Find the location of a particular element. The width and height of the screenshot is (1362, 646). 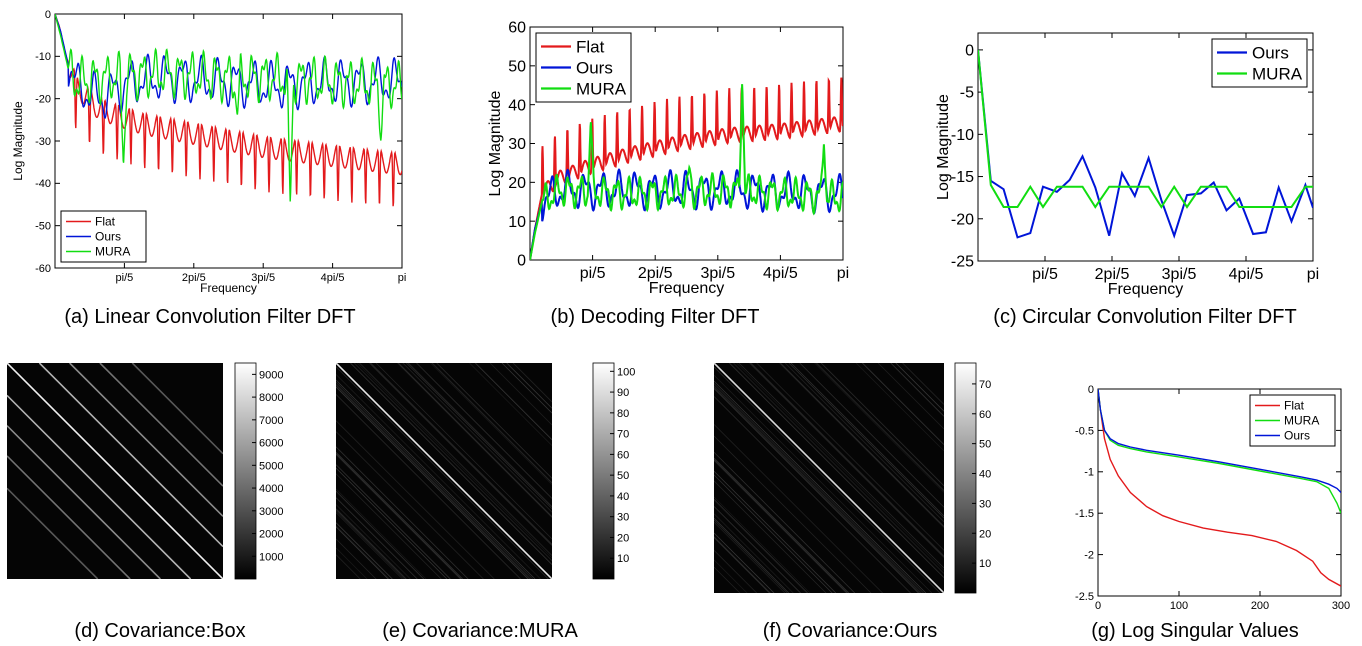

colorbar-tick-label: 50 is located at coordinates (985, 445).